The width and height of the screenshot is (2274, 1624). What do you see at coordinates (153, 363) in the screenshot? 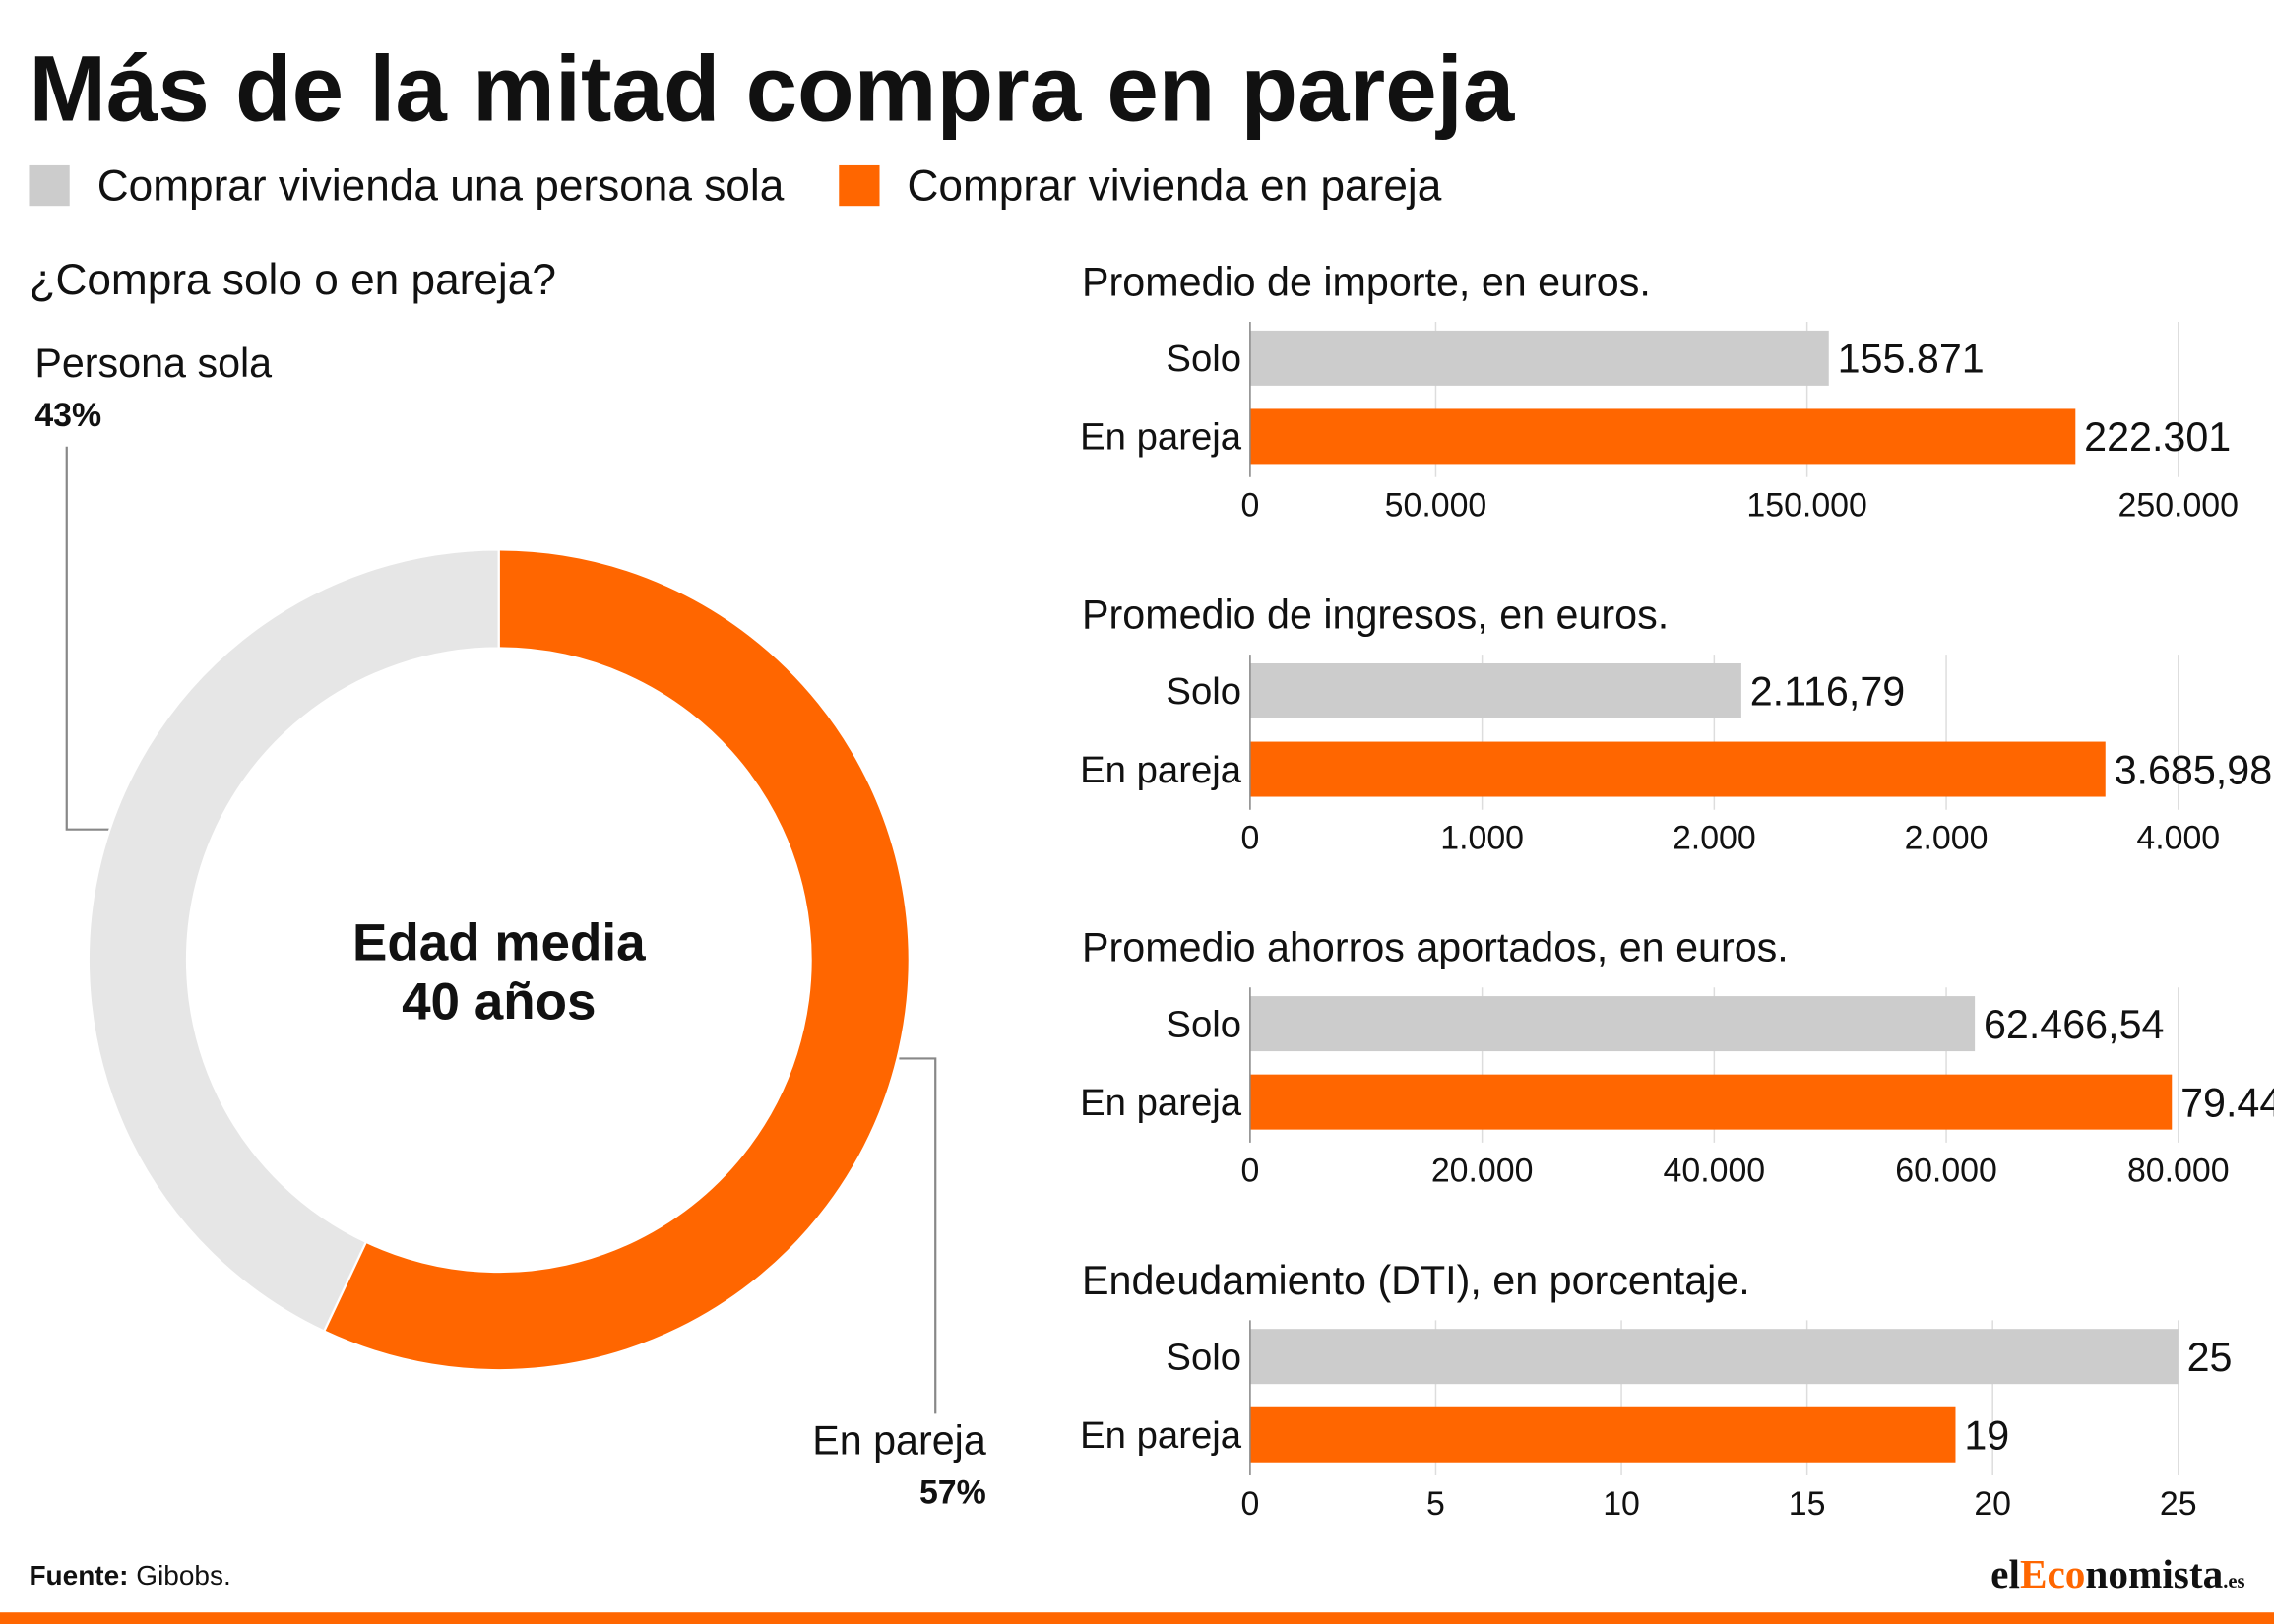
I see `slice-label: Persona sola` at bounding box center [153, 363].